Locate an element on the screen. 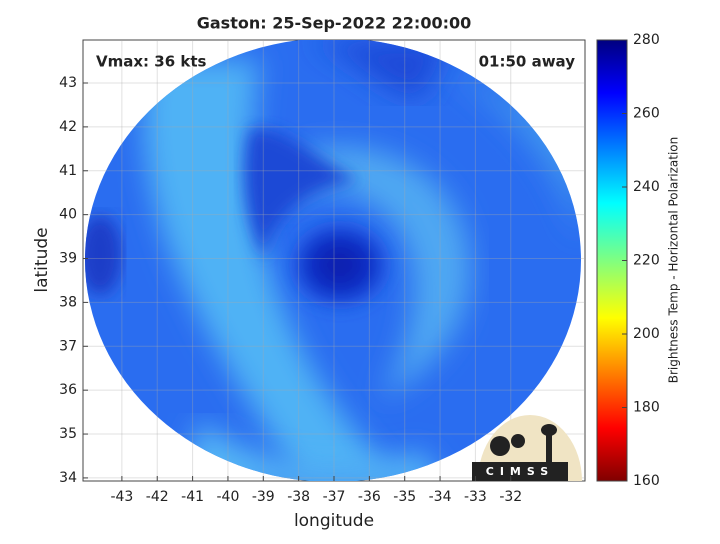 The width and height of the screenshot is (720, 544). colorbar-tick-label: 180 is located at coordinates (646, 408).